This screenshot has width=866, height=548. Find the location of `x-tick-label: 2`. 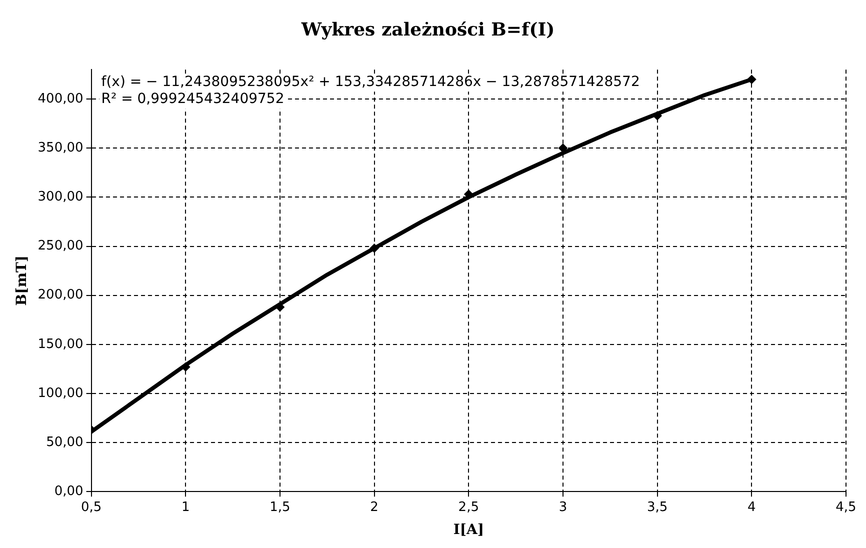

x-tick-label: 2 is located at coordinates (374, 507).